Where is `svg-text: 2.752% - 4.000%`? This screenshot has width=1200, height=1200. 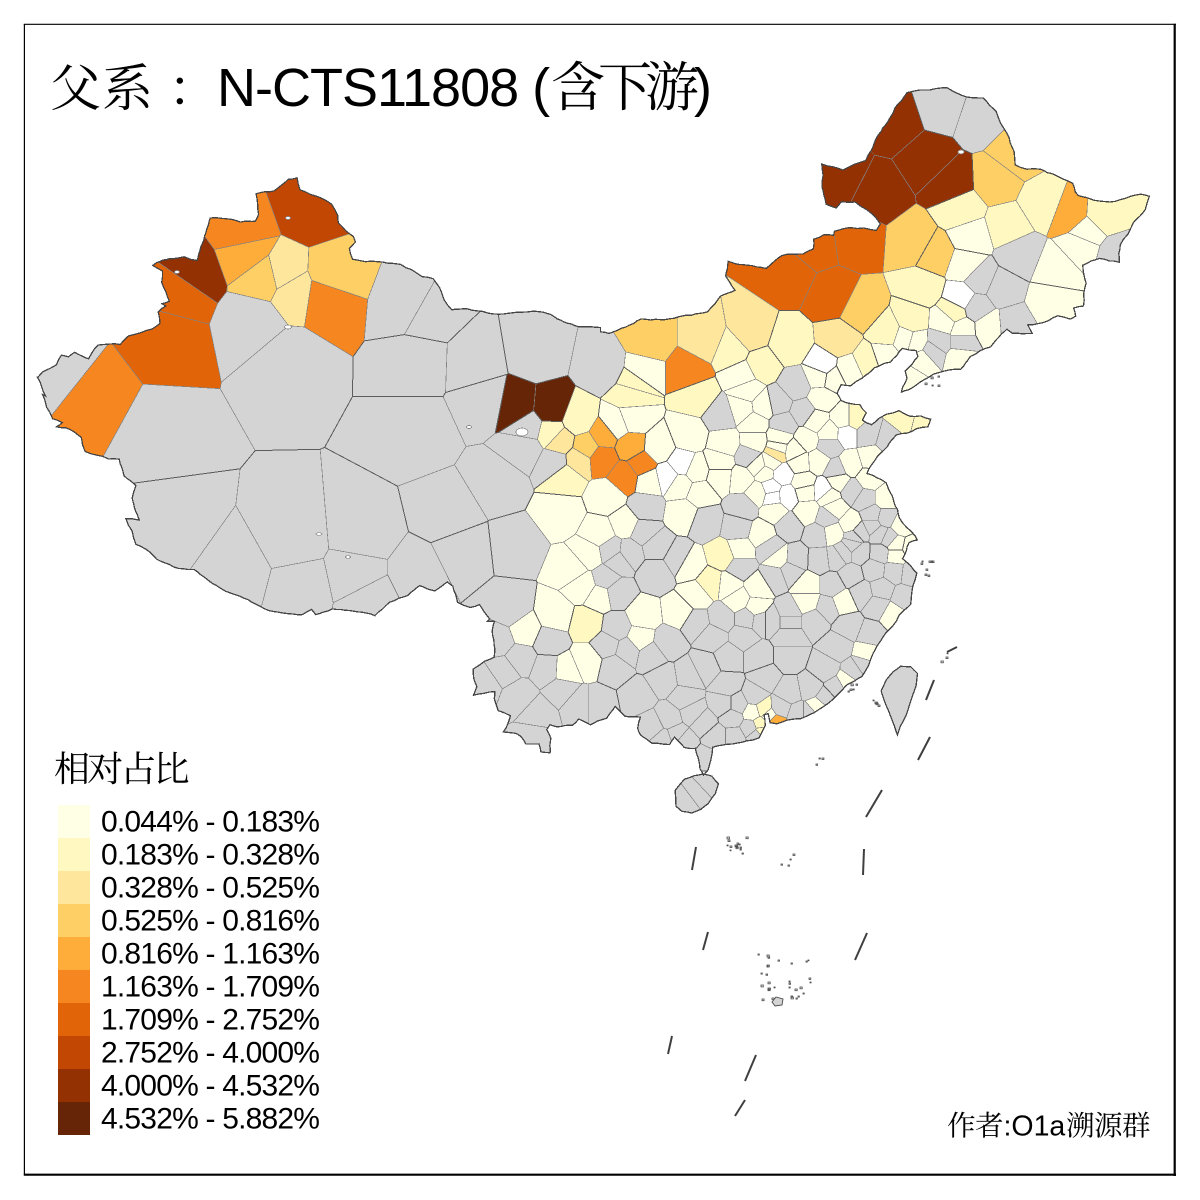
svg-text: 2.752% - 4.000% is located at coordinates (210, 1053).